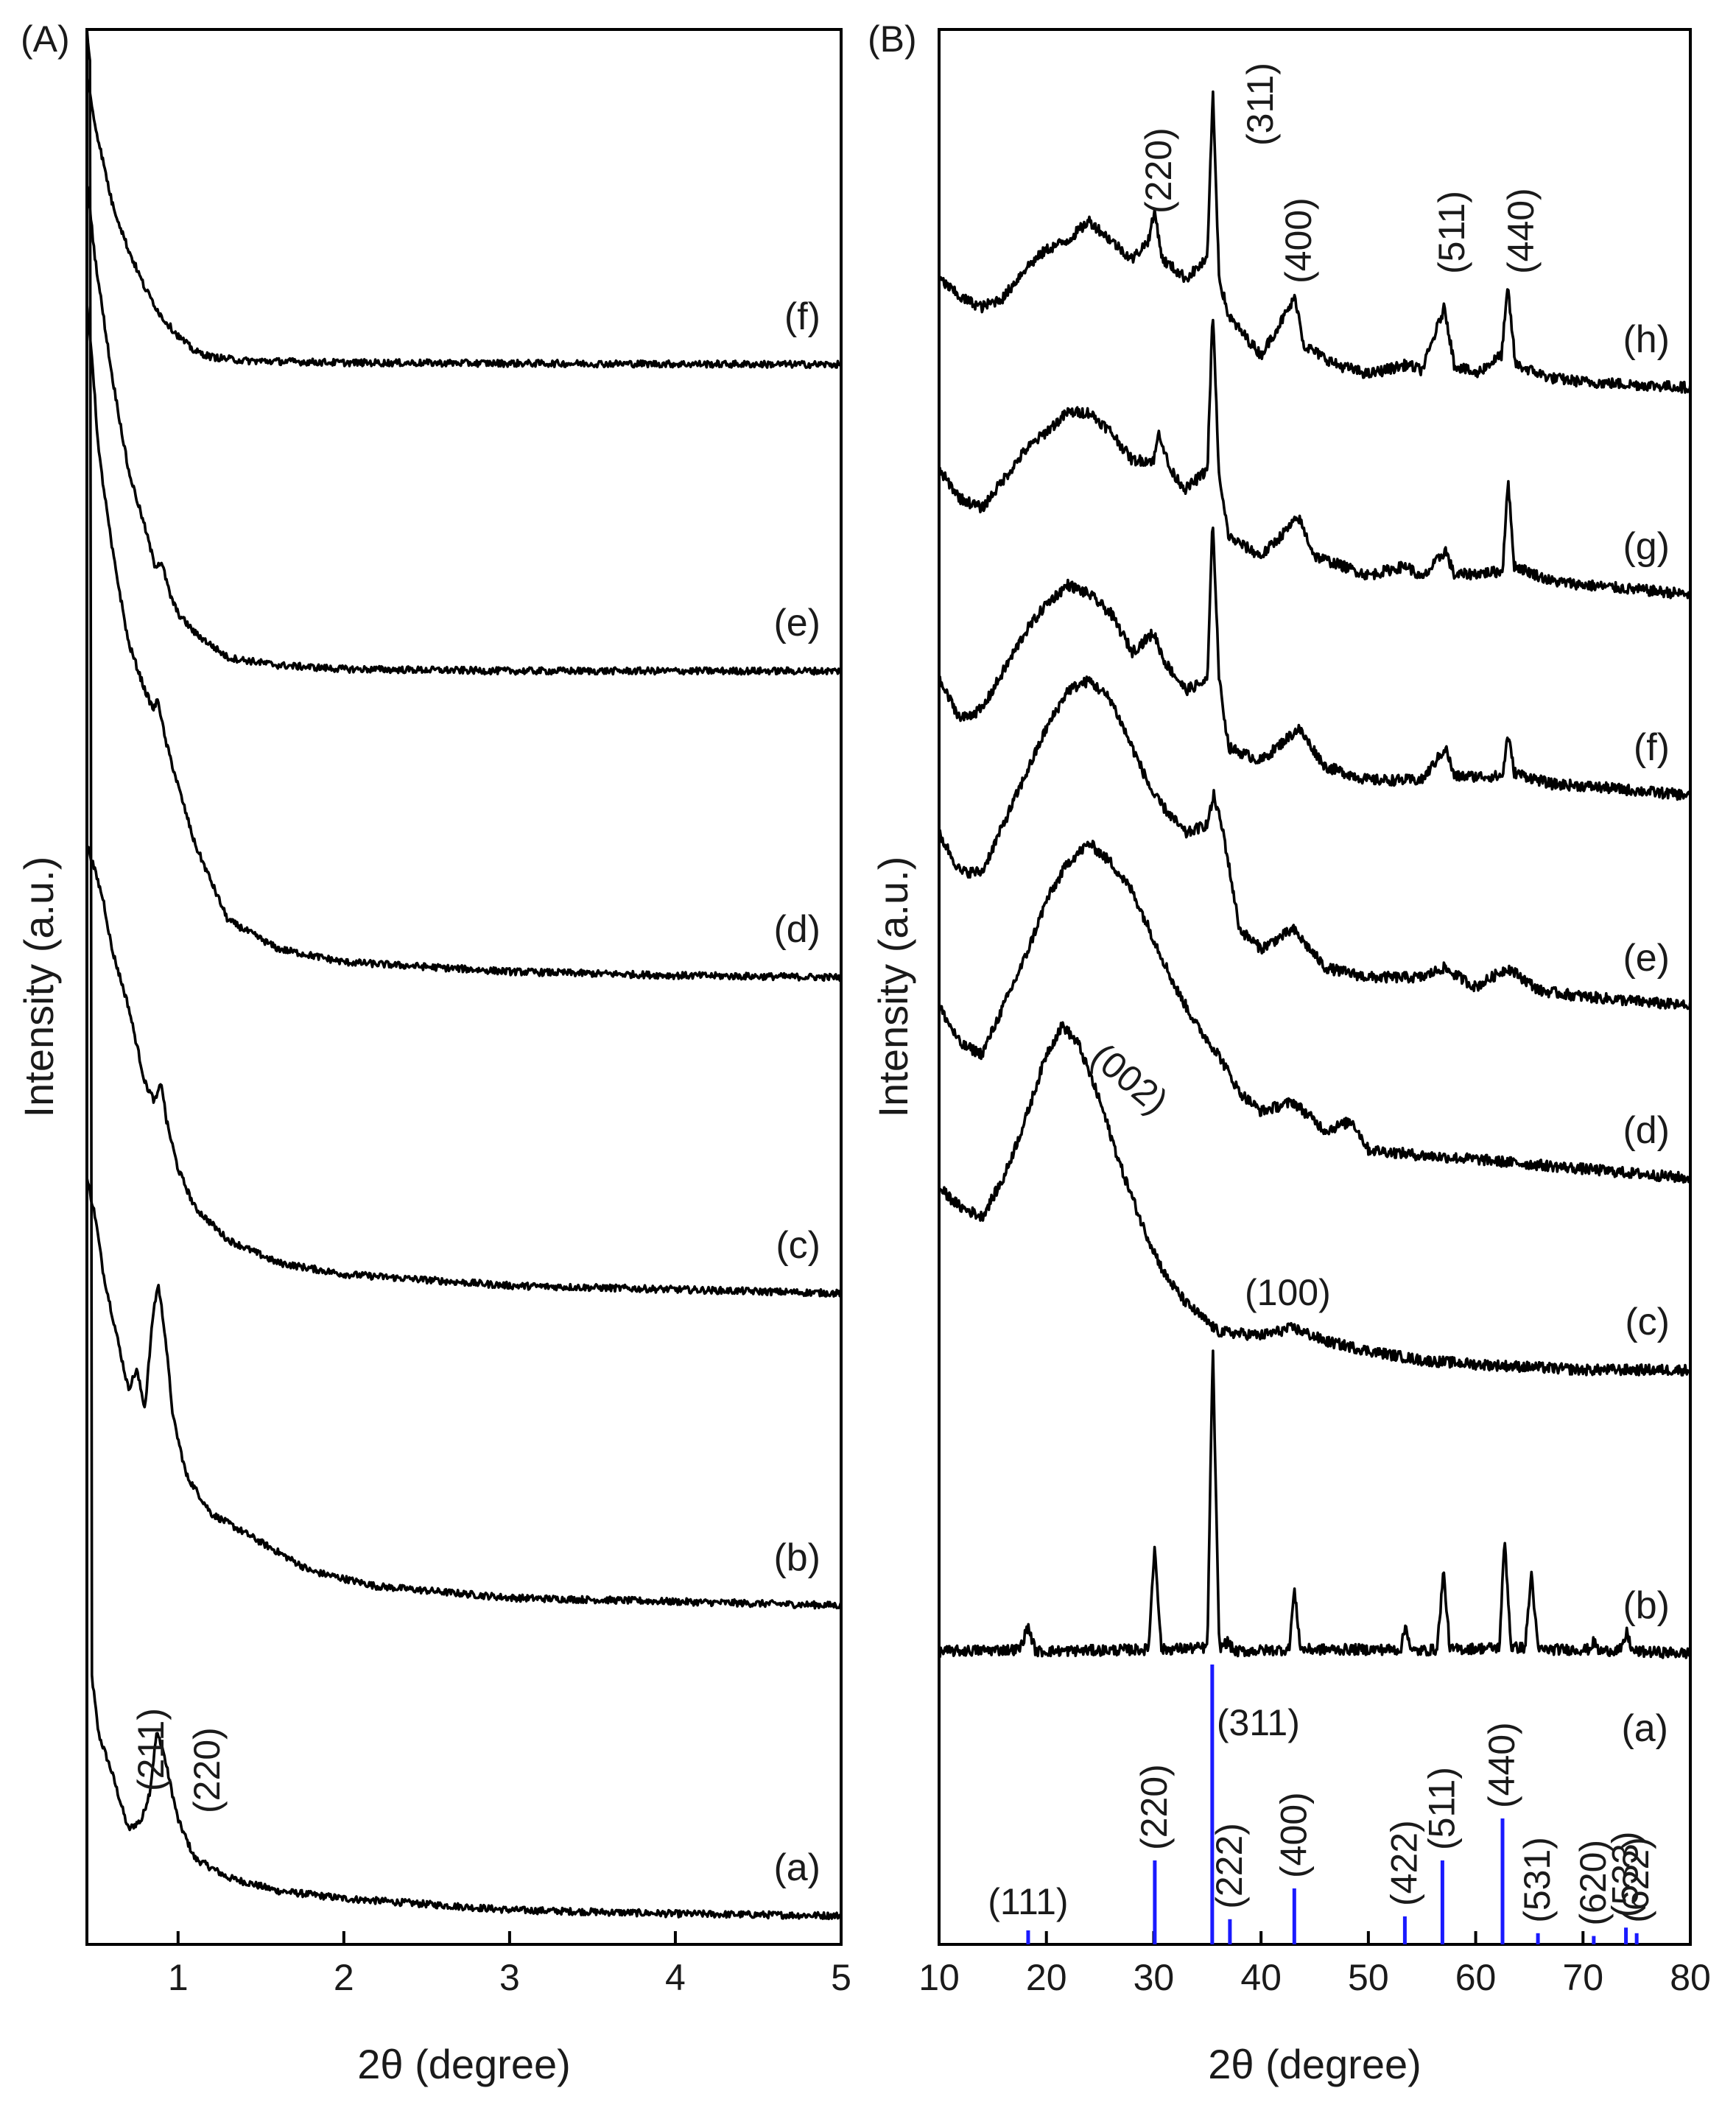 This screenshot has width=1736, height=2116. I want to click on panel-a-x-tick-labels: 1 2 3 4 5, so click(509, 1977).